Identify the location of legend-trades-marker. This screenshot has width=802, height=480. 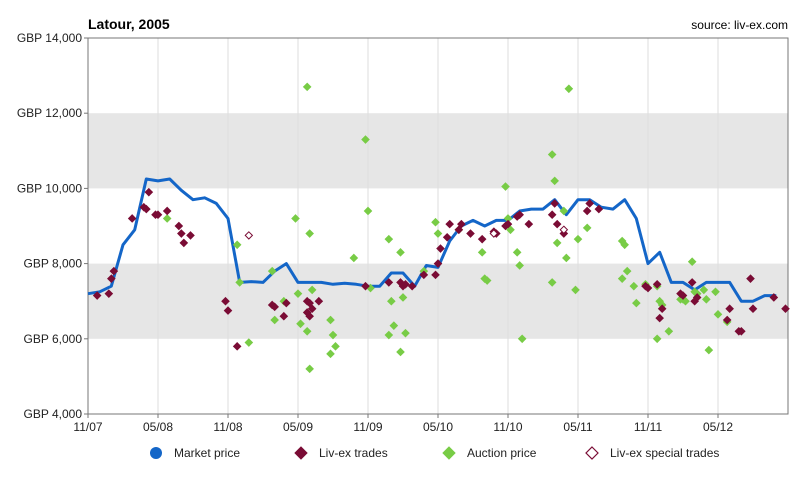
(301, 453).